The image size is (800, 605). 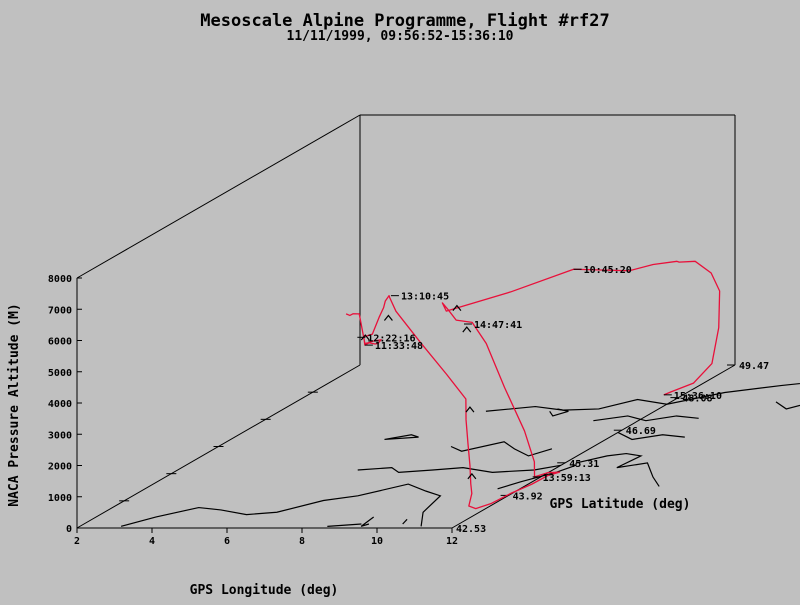 I want to click on z-tick-label: 1000, so click(x=60, y=498).